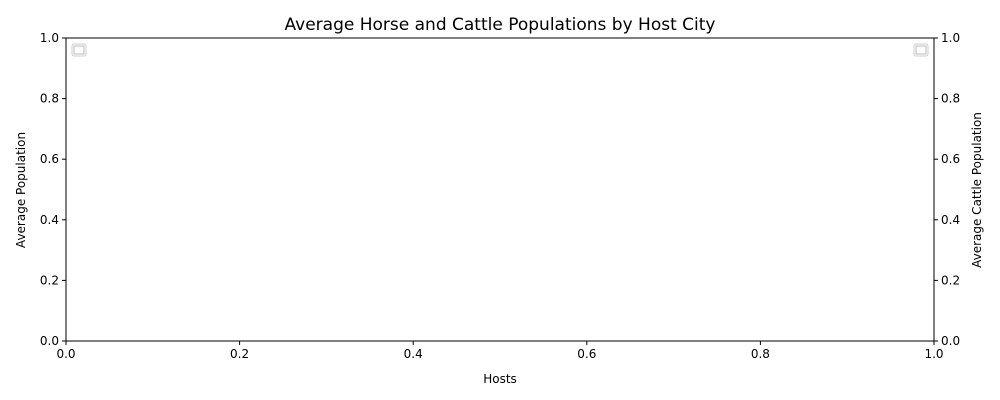  I want to click on x-tick-label: 0.4, so click(413, 354).